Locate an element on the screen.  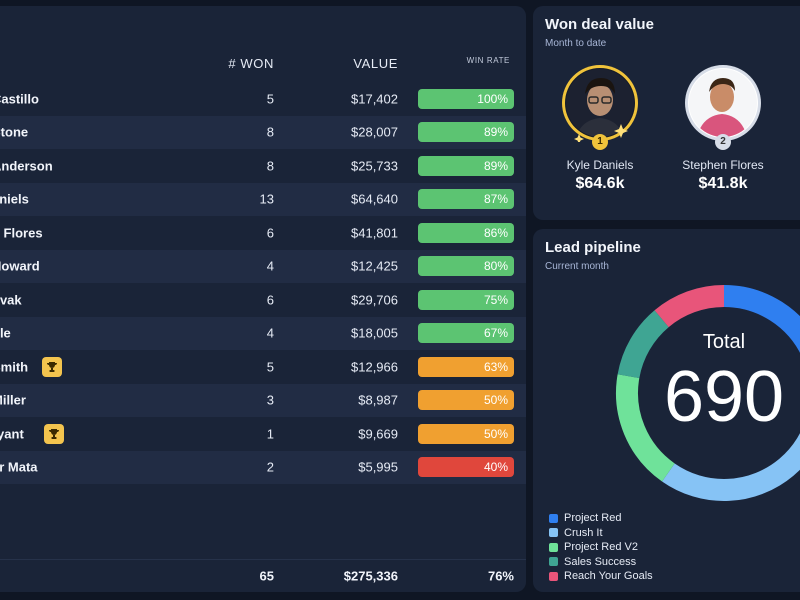
win-rate-badge: 87% is located at coordinates (466, 199).